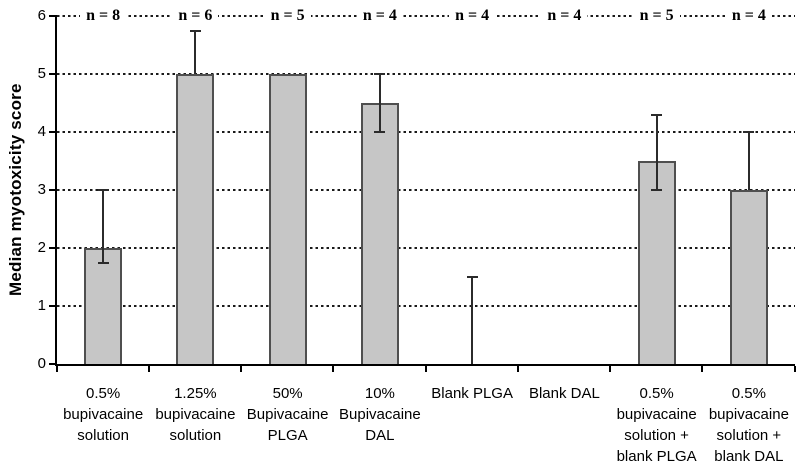 This screenshot has height=473, width=800. What do you see at coordinates (564, 393) in the screenshot?
I see `category-label-6: Blank DAL` at bounding box center [564, 393].